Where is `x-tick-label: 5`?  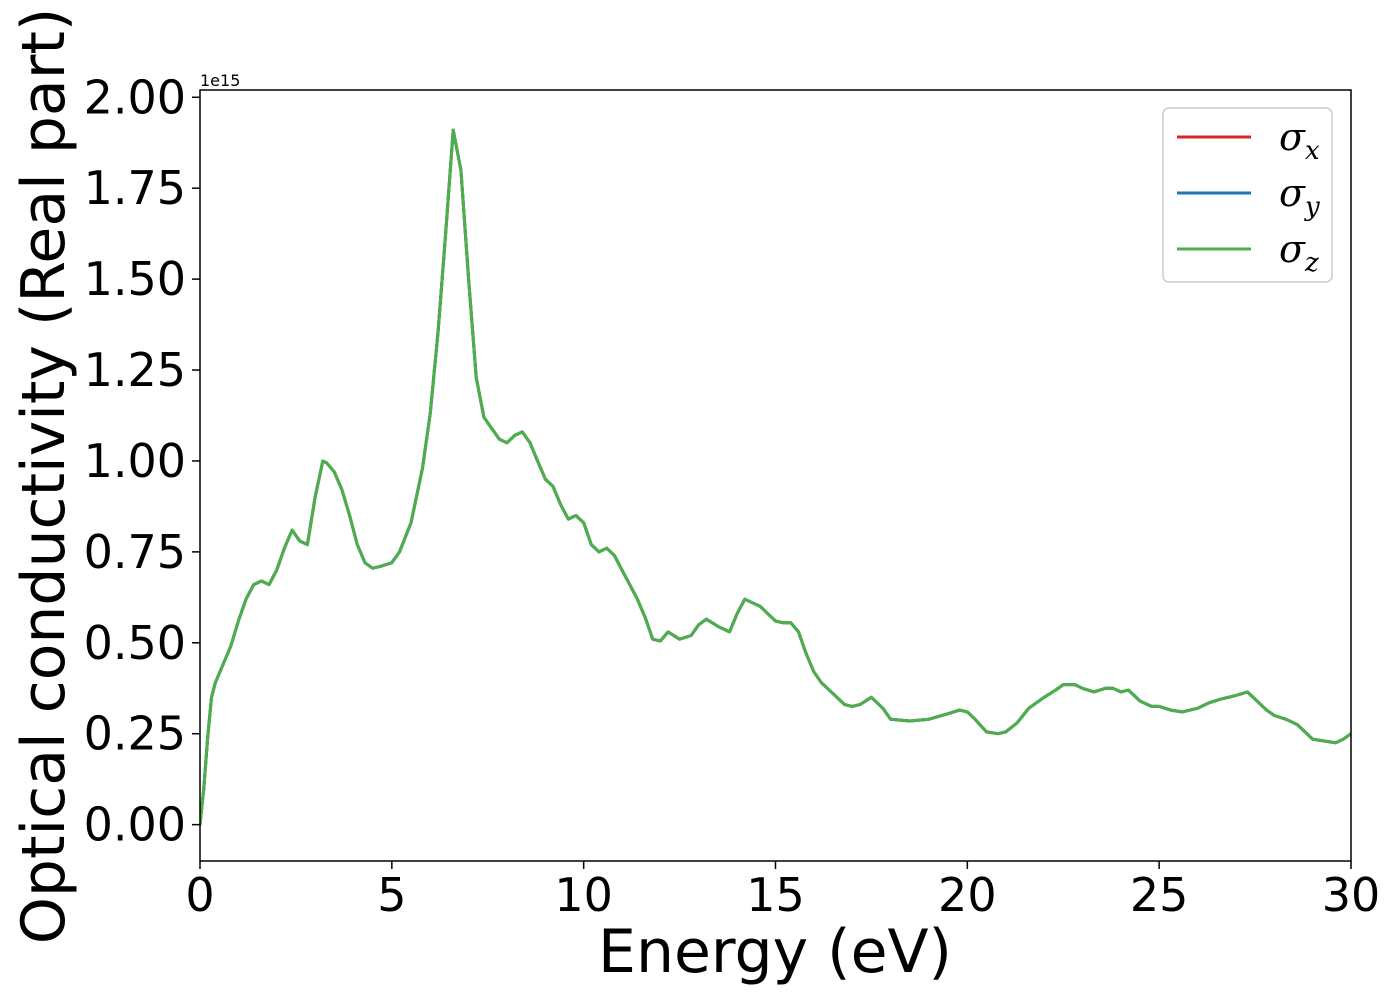
x-tick-label: 5 is located at coordinates (391, 895).